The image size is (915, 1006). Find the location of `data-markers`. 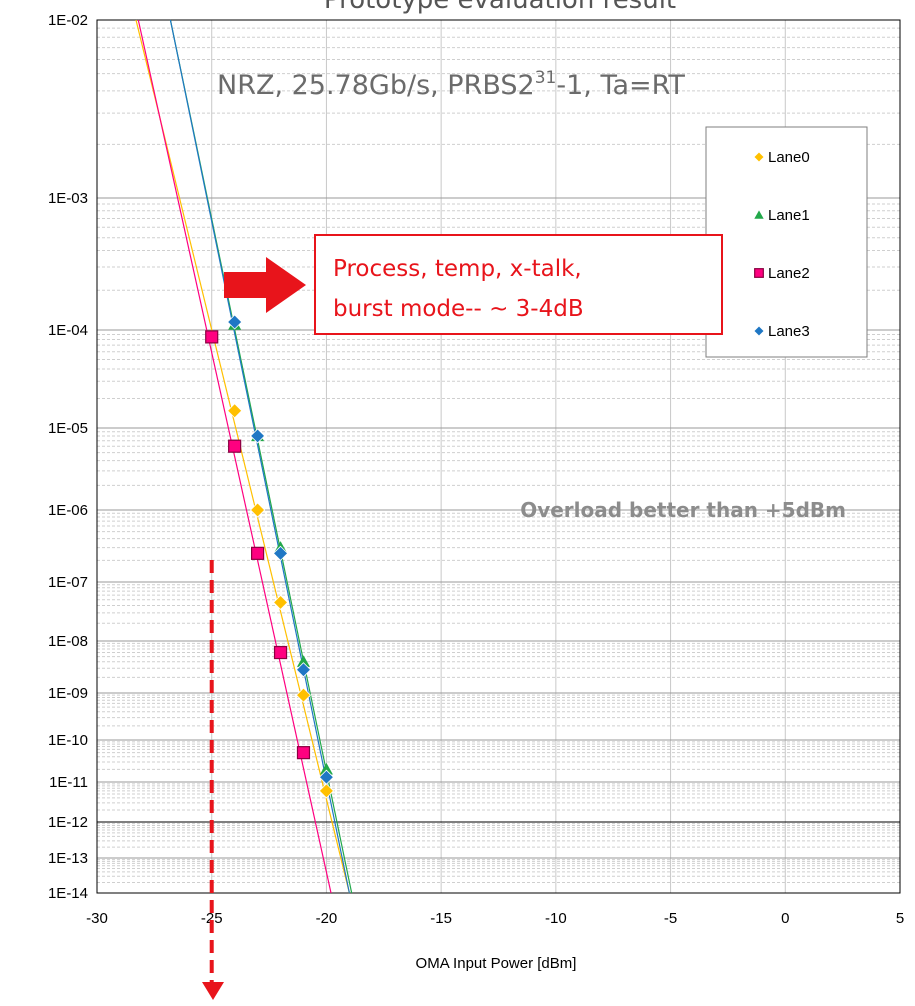

data-markers is located at coordinates (269, 556).